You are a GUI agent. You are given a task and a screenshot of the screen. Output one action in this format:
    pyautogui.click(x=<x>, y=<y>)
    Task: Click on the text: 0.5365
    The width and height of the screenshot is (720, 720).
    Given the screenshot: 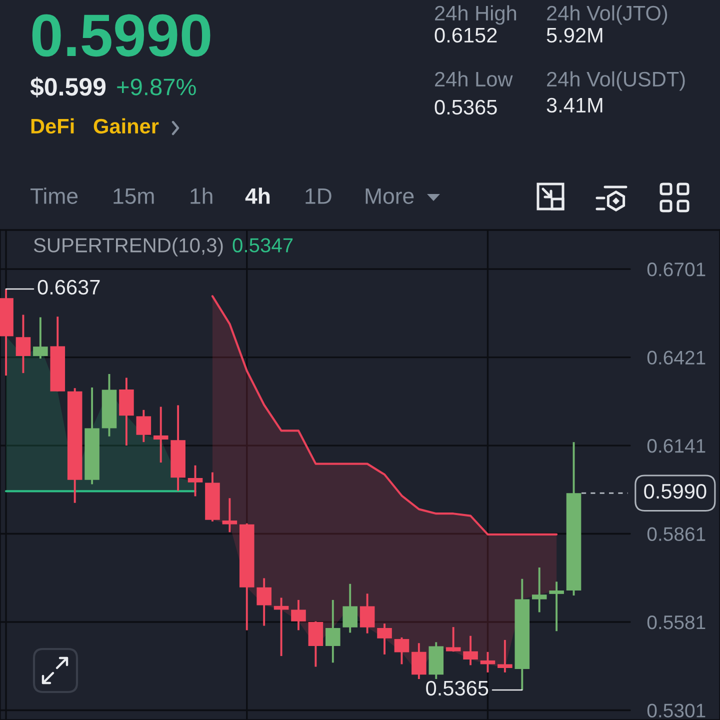 What is the action you would take?
    pyautogui.click(x=465, y=107)
    